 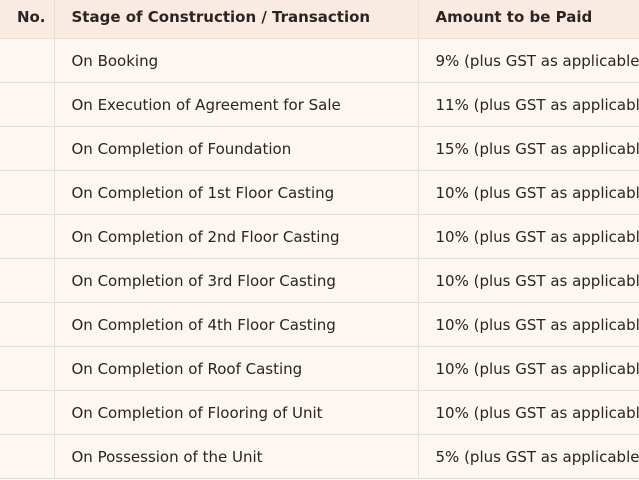 What do you see at coordinates (236, 192) in the screenshot?
I see `cell-stage: On Completion of 1st Floor Casting` at bounding box center [236, 192].